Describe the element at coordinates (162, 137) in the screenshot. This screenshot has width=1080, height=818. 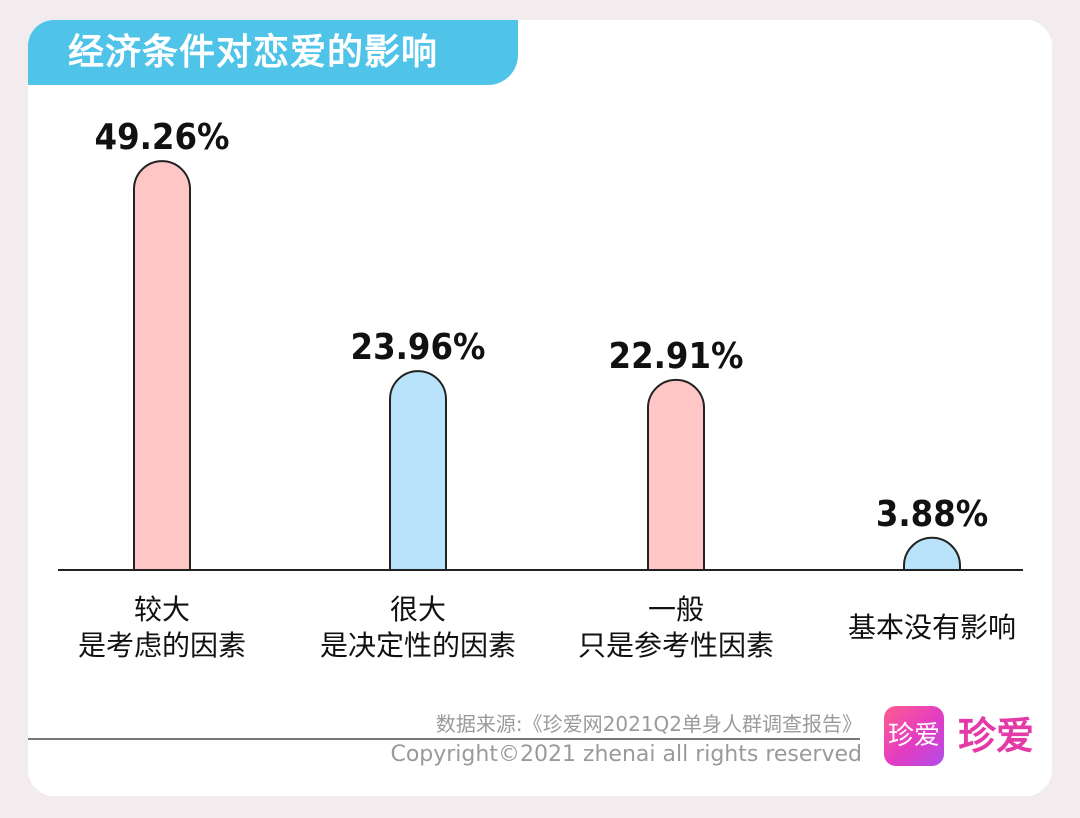
I see `value-label-0: 49.26%` at that location.